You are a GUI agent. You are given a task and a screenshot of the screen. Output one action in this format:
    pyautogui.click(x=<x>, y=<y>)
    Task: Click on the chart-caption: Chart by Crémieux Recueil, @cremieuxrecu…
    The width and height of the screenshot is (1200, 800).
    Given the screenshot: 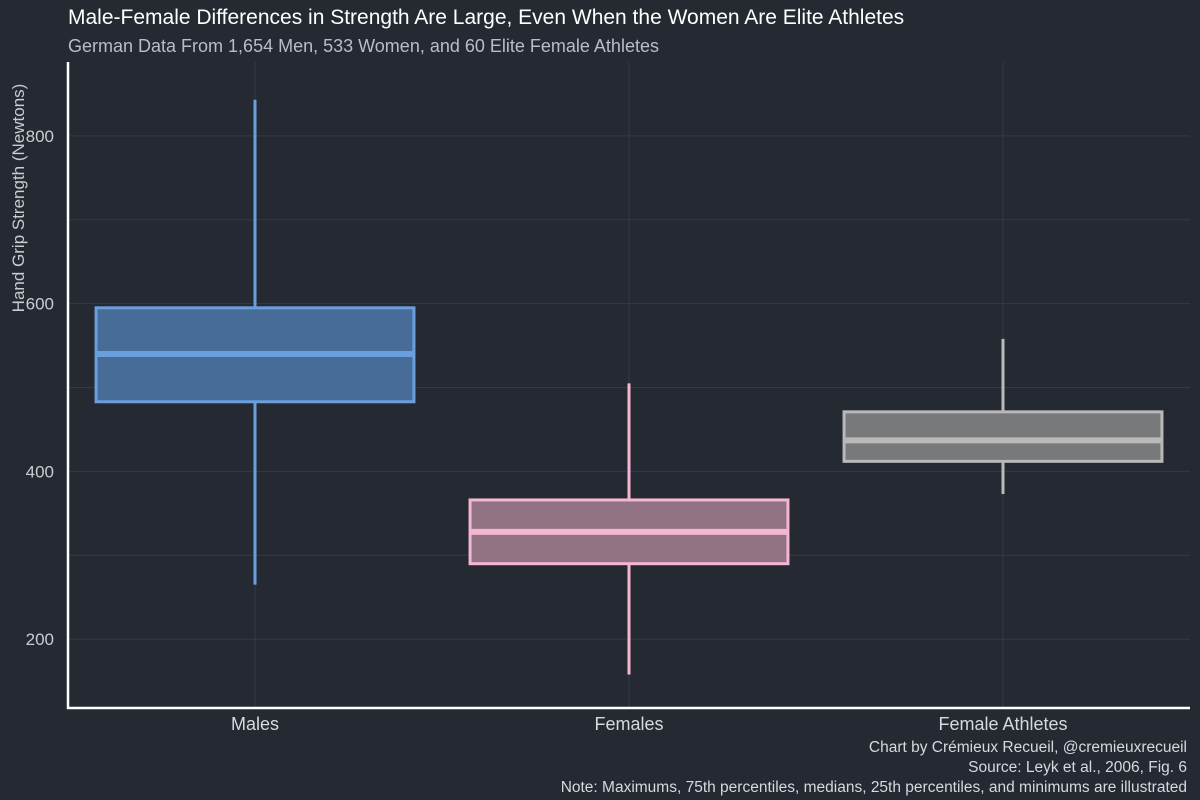 What is the action you would take?
    pyautogui.click(x=874, y=768)
    